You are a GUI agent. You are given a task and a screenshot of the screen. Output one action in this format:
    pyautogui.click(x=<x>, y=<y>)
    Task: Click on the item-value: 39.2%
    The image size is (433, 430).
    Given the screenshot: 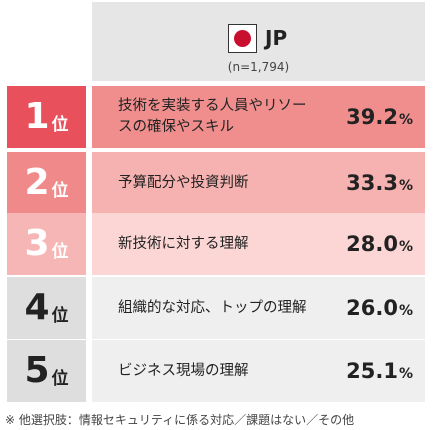 What is the action you would take?
    pyautogui.click(x=379, y=117)
    